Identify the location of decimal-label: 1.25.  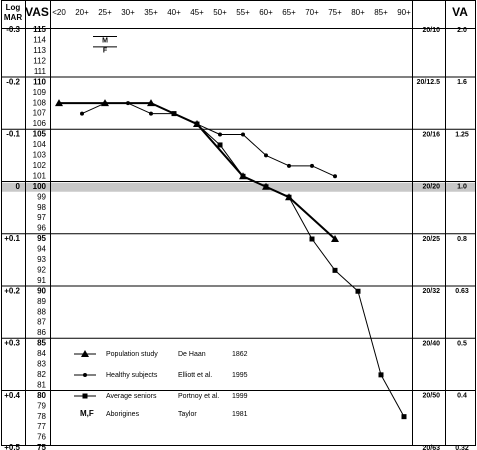
(462, 134).